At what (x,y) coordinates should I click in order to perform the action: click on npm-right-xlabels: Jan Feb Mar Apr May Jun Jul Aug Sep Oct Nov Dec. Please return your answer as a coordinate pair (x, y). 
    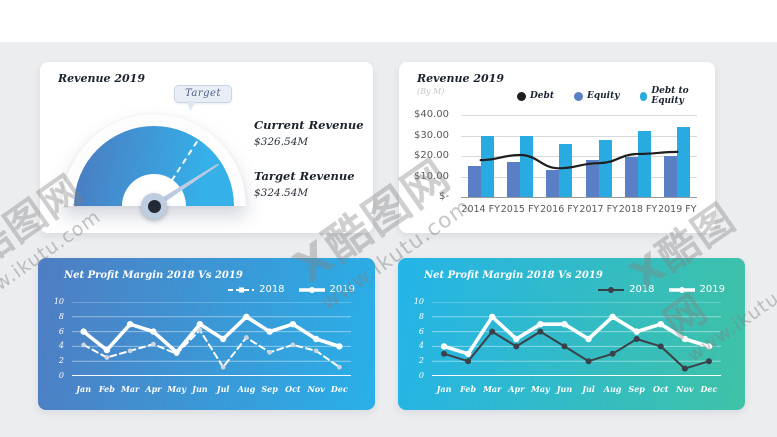
    Looking at the image, I should click on (576, 389).